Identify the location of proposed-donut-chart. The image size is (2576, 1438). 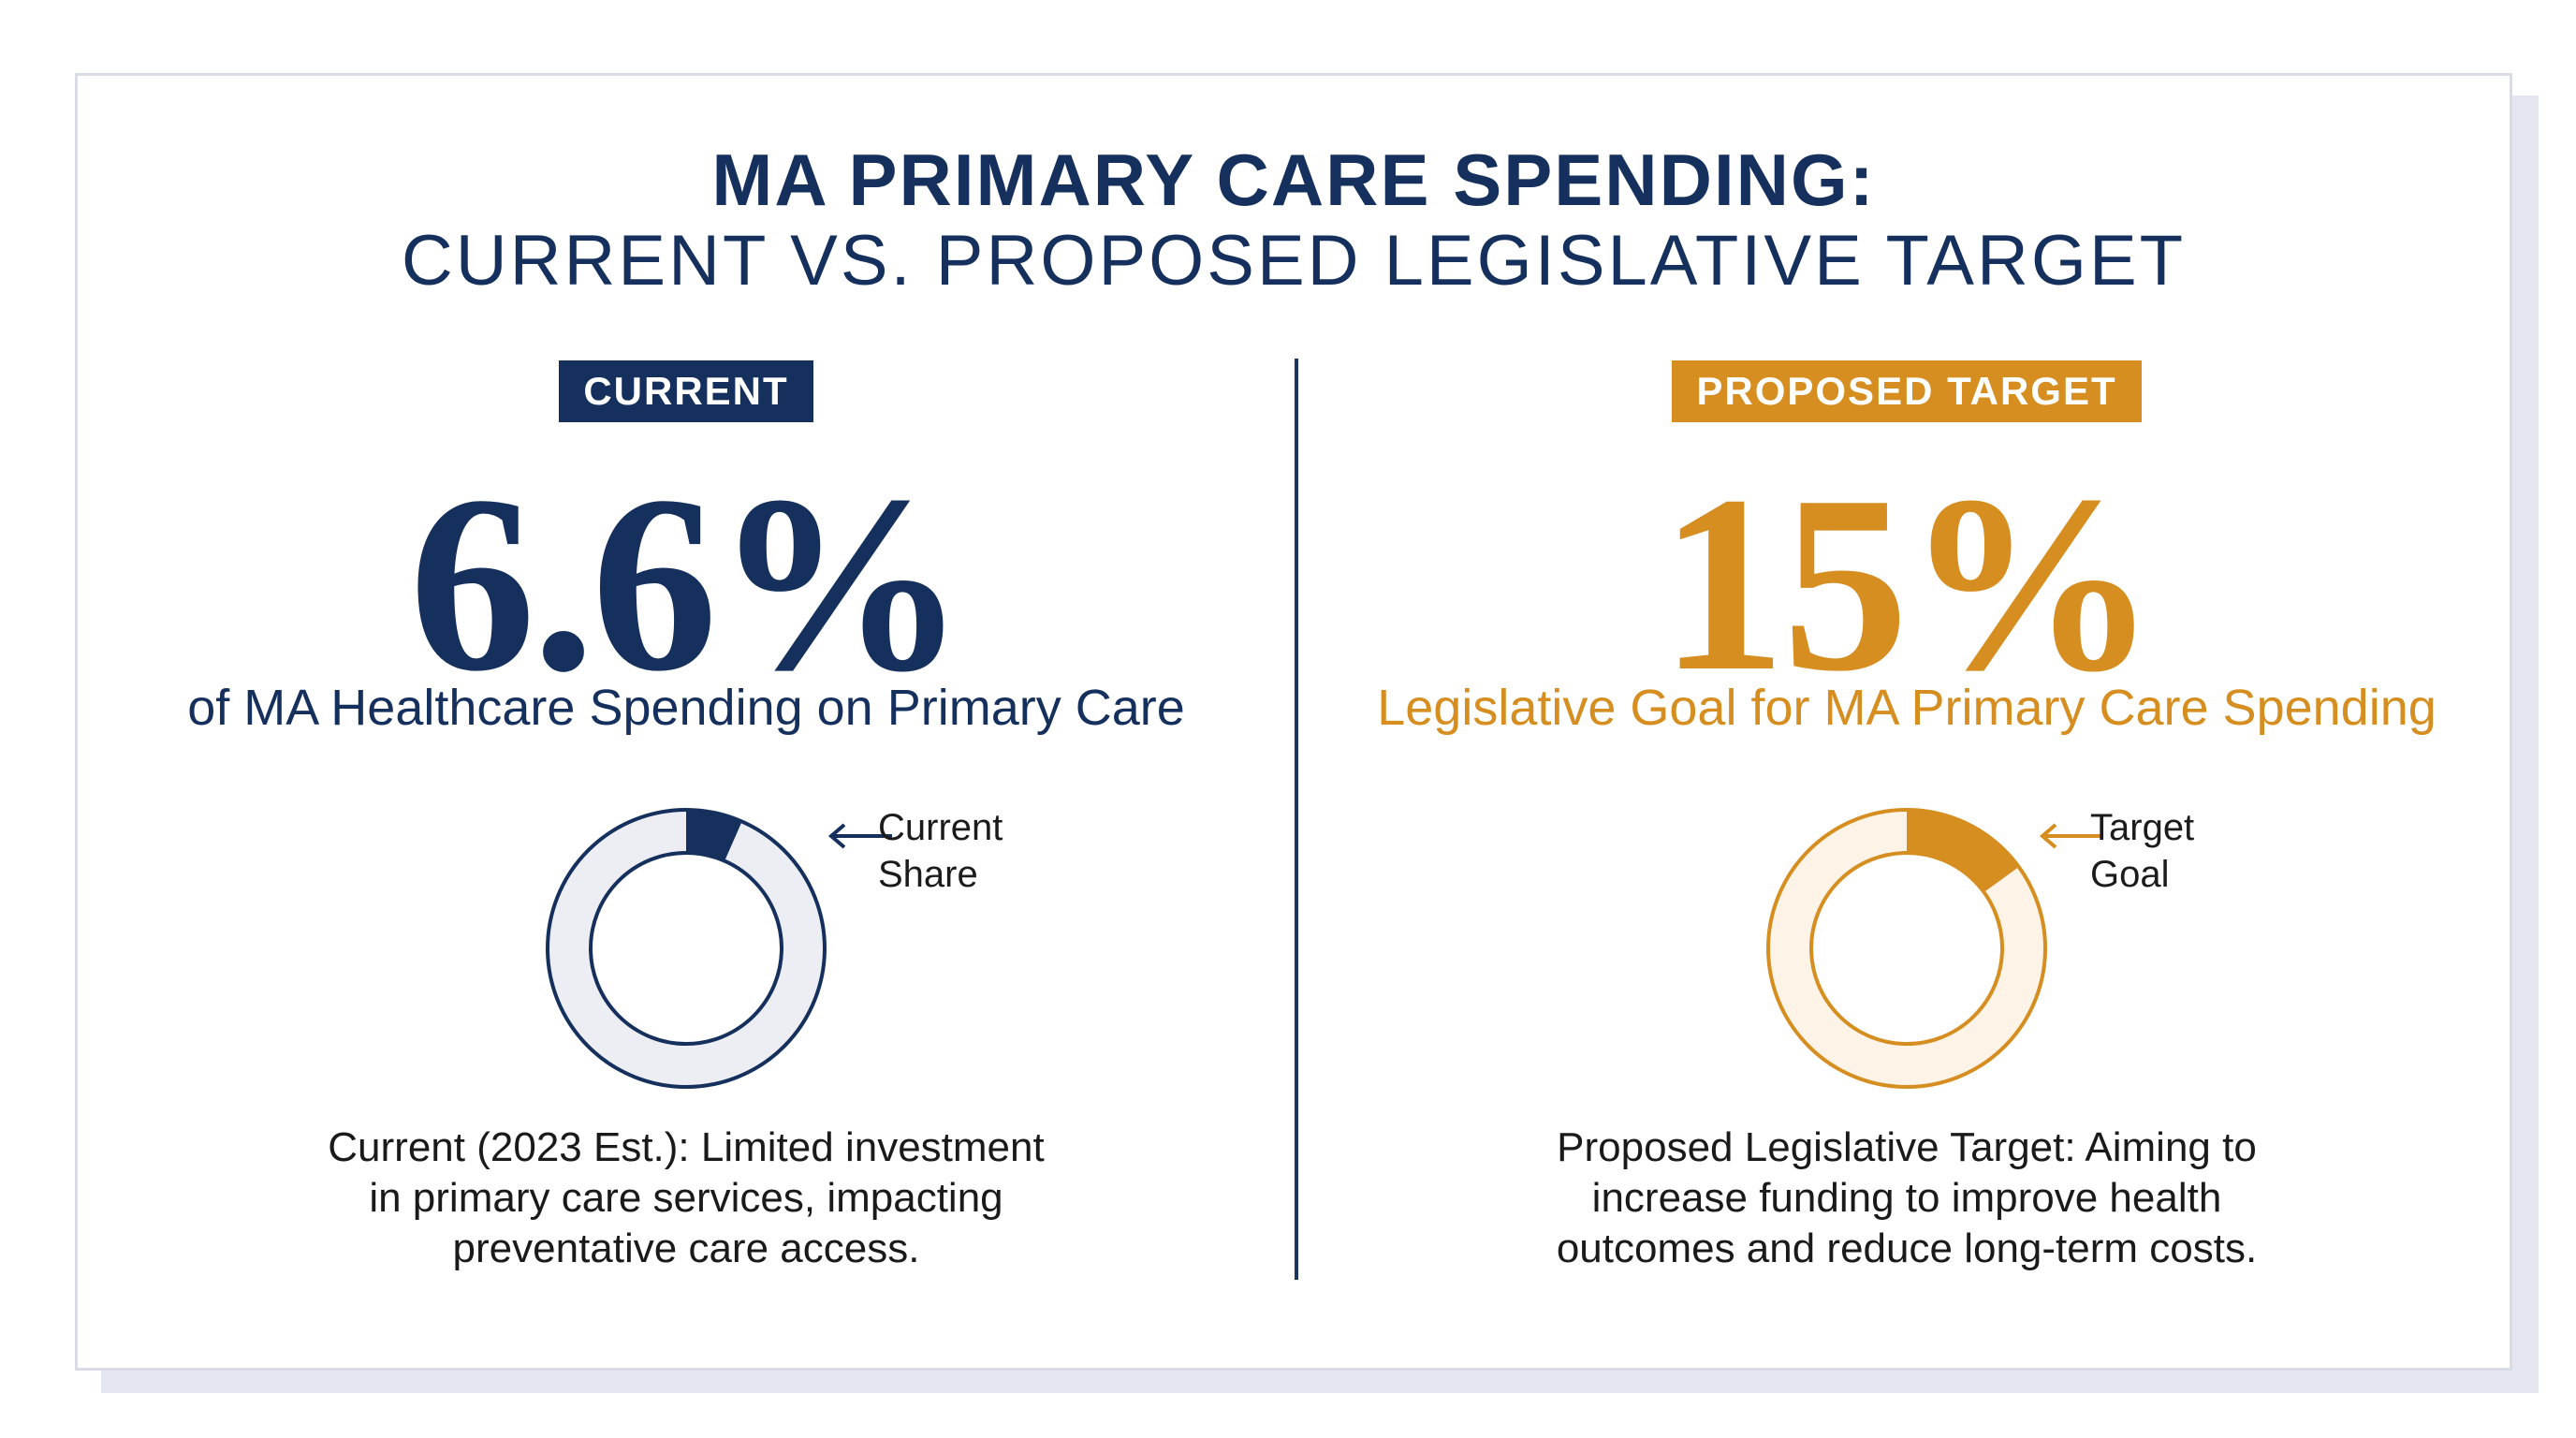
(1934, 948).